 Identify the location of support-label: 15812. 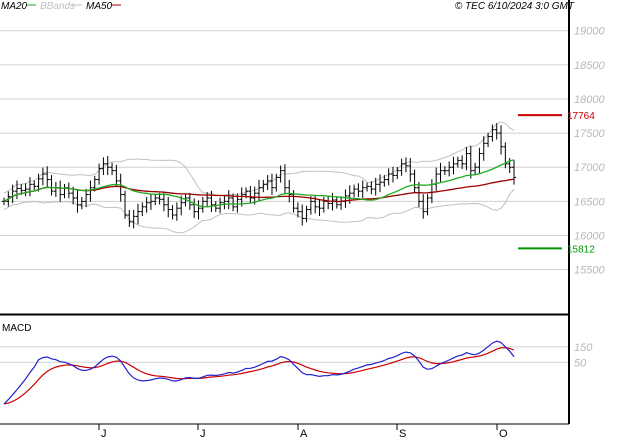
(581, 249).